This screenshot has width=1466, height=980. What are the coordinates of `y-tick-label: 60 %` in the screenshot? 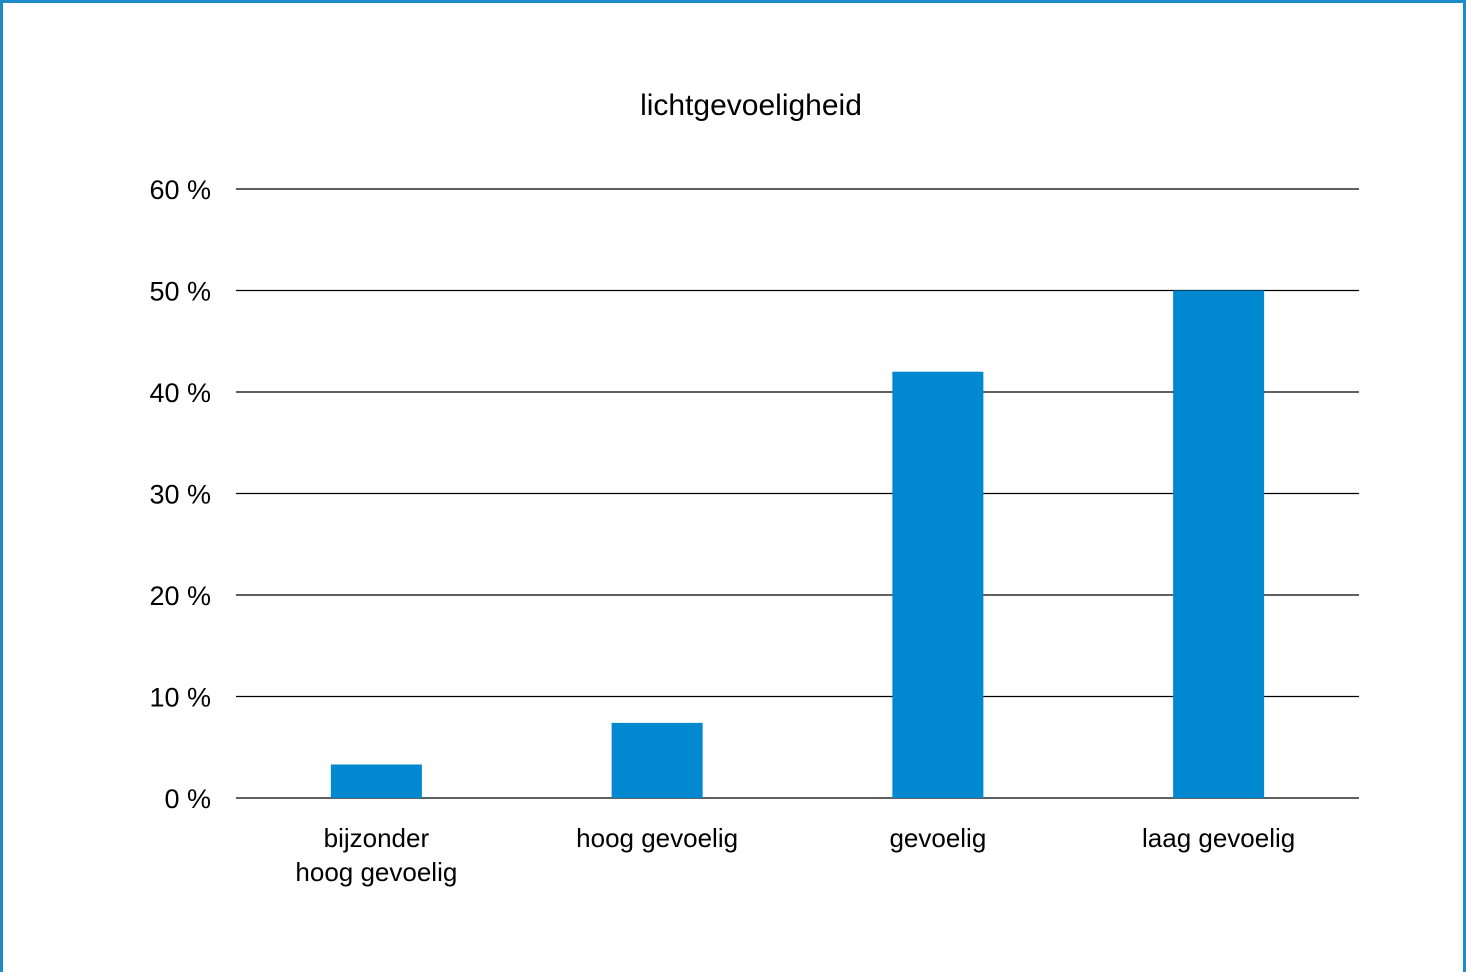 It's located at (180, 190).